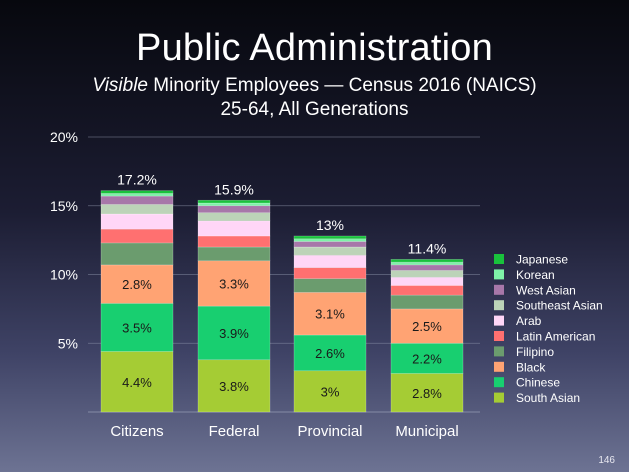  Describe the element at coordinates (535, 352) in the screenshot. I see `legend-label: Filipino` at that location.